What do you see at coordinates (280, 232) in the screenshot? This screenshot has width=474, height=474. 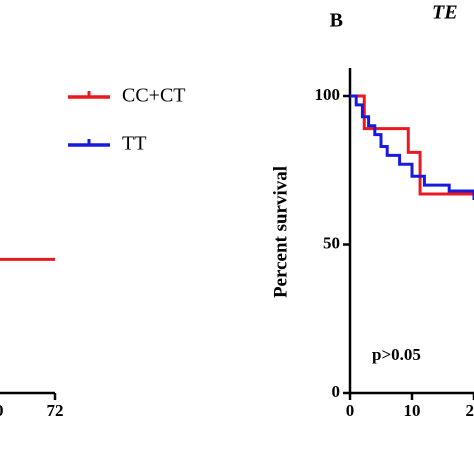 I see `y-axis-label: Percent survival` at bounding box center [280, 232].